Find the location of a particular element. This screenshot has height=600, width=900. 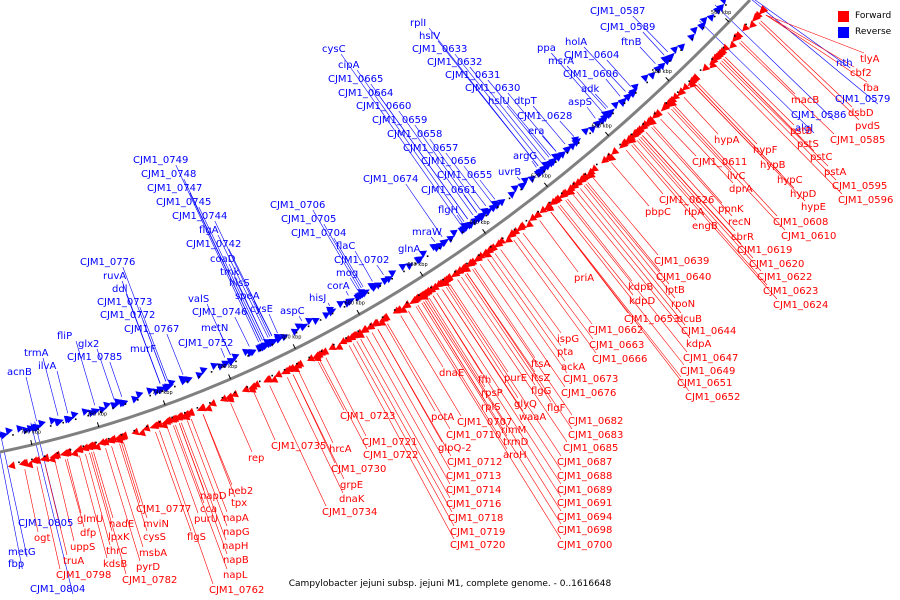

reverse-feature-label: flaC is located at coordinates (345, 246).